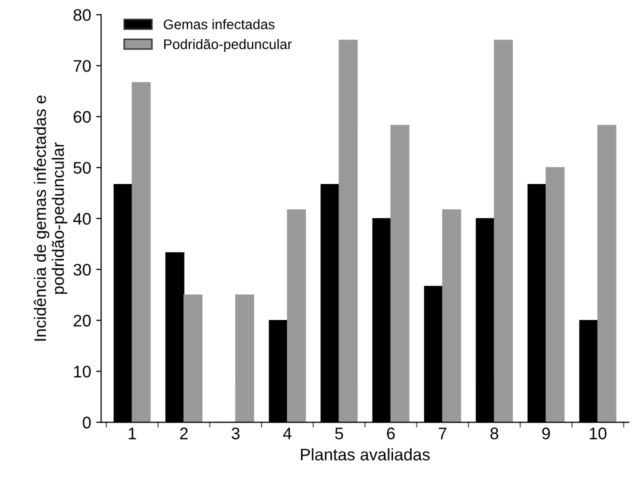  I want to click on y-tick-label: 30, so click(82, 270).